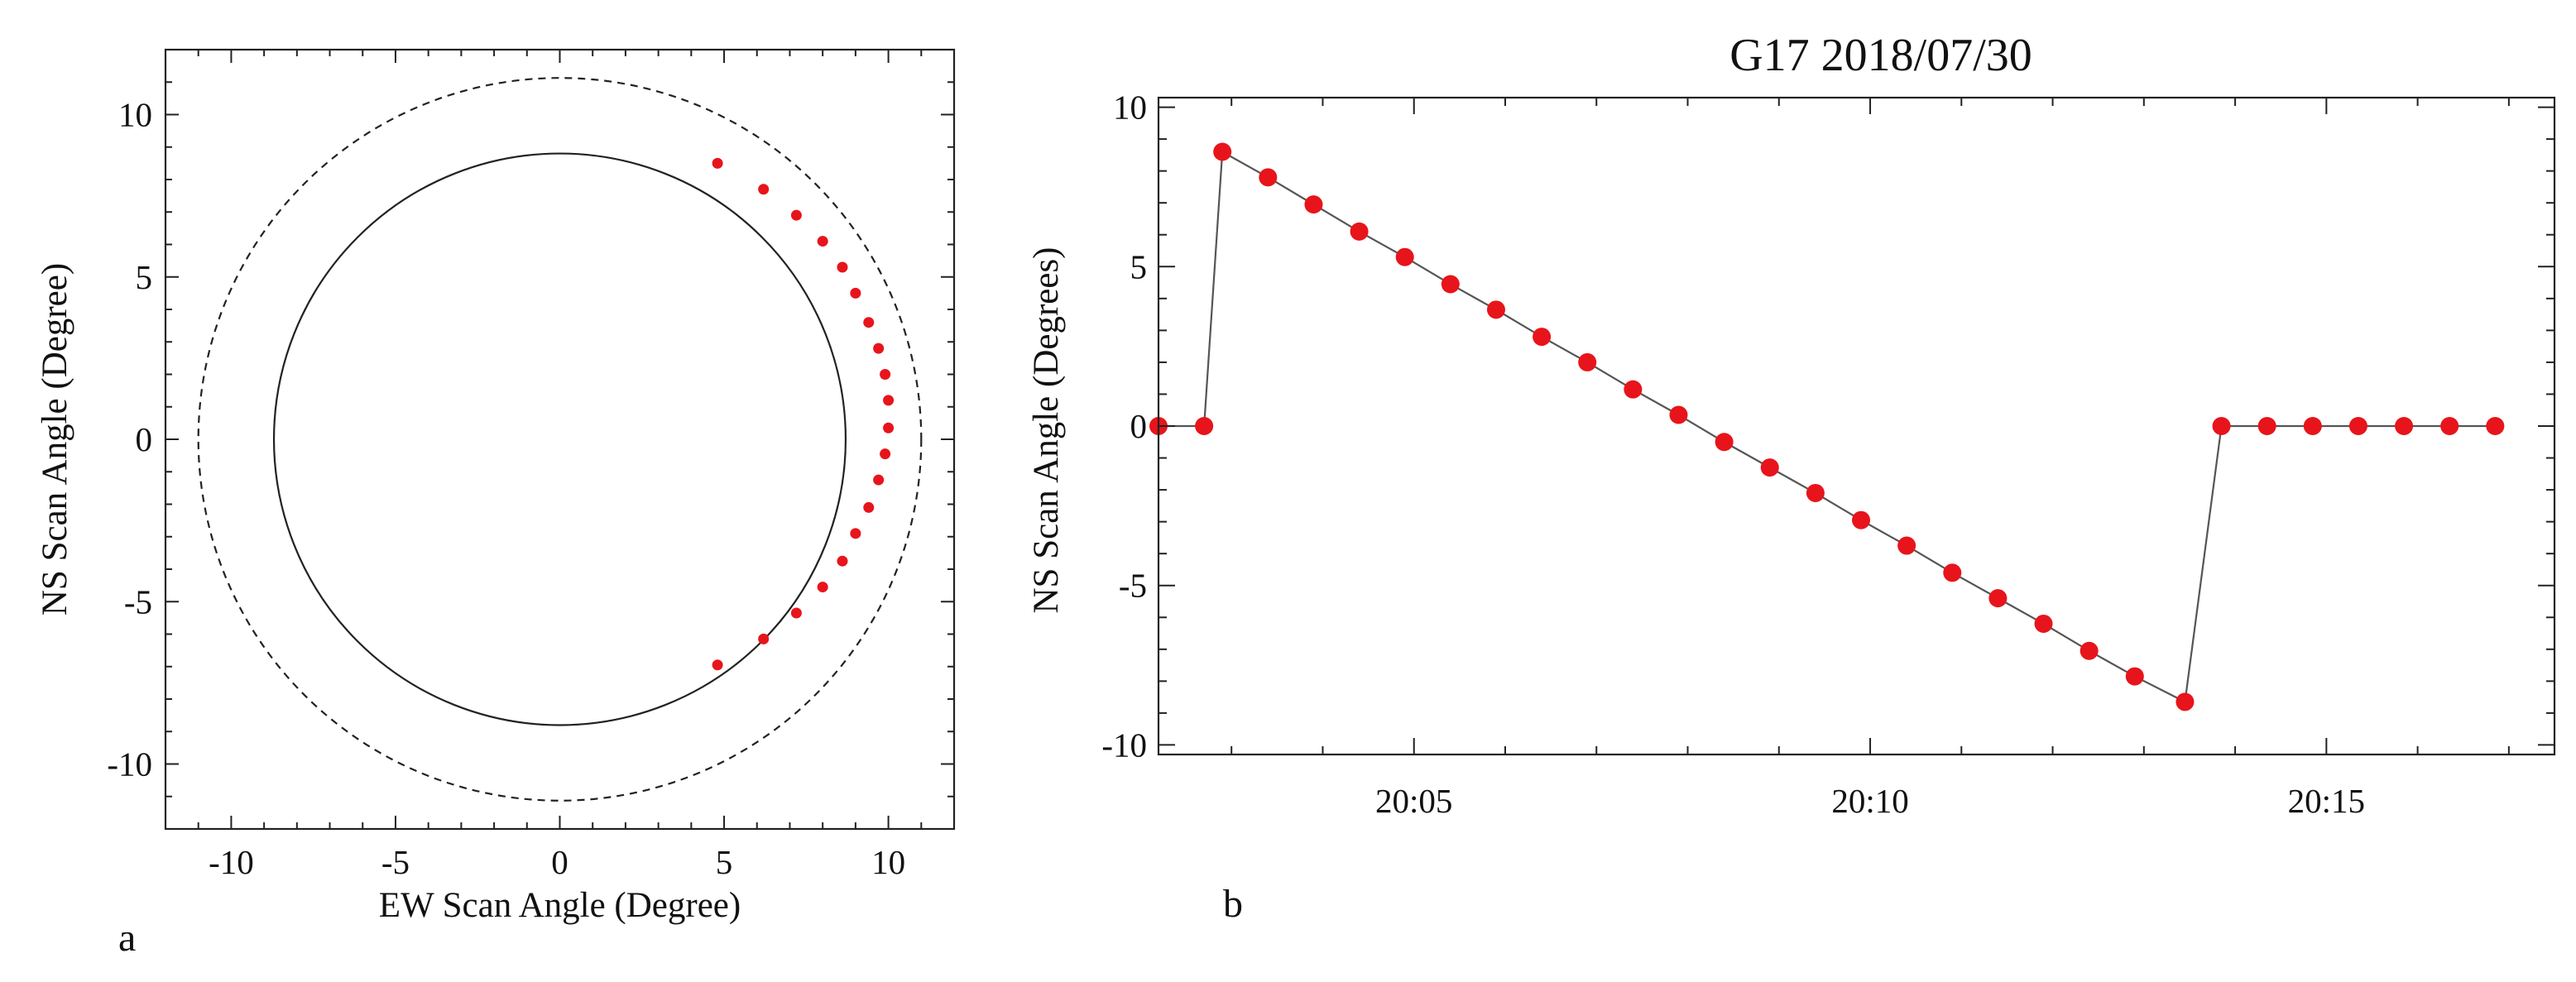 This screenshot has width=2576, height=982. Describe the element at coordinates (2327, 801) in the screenshot. I see `panel-b-x-tick-label: 20:15` at that location.